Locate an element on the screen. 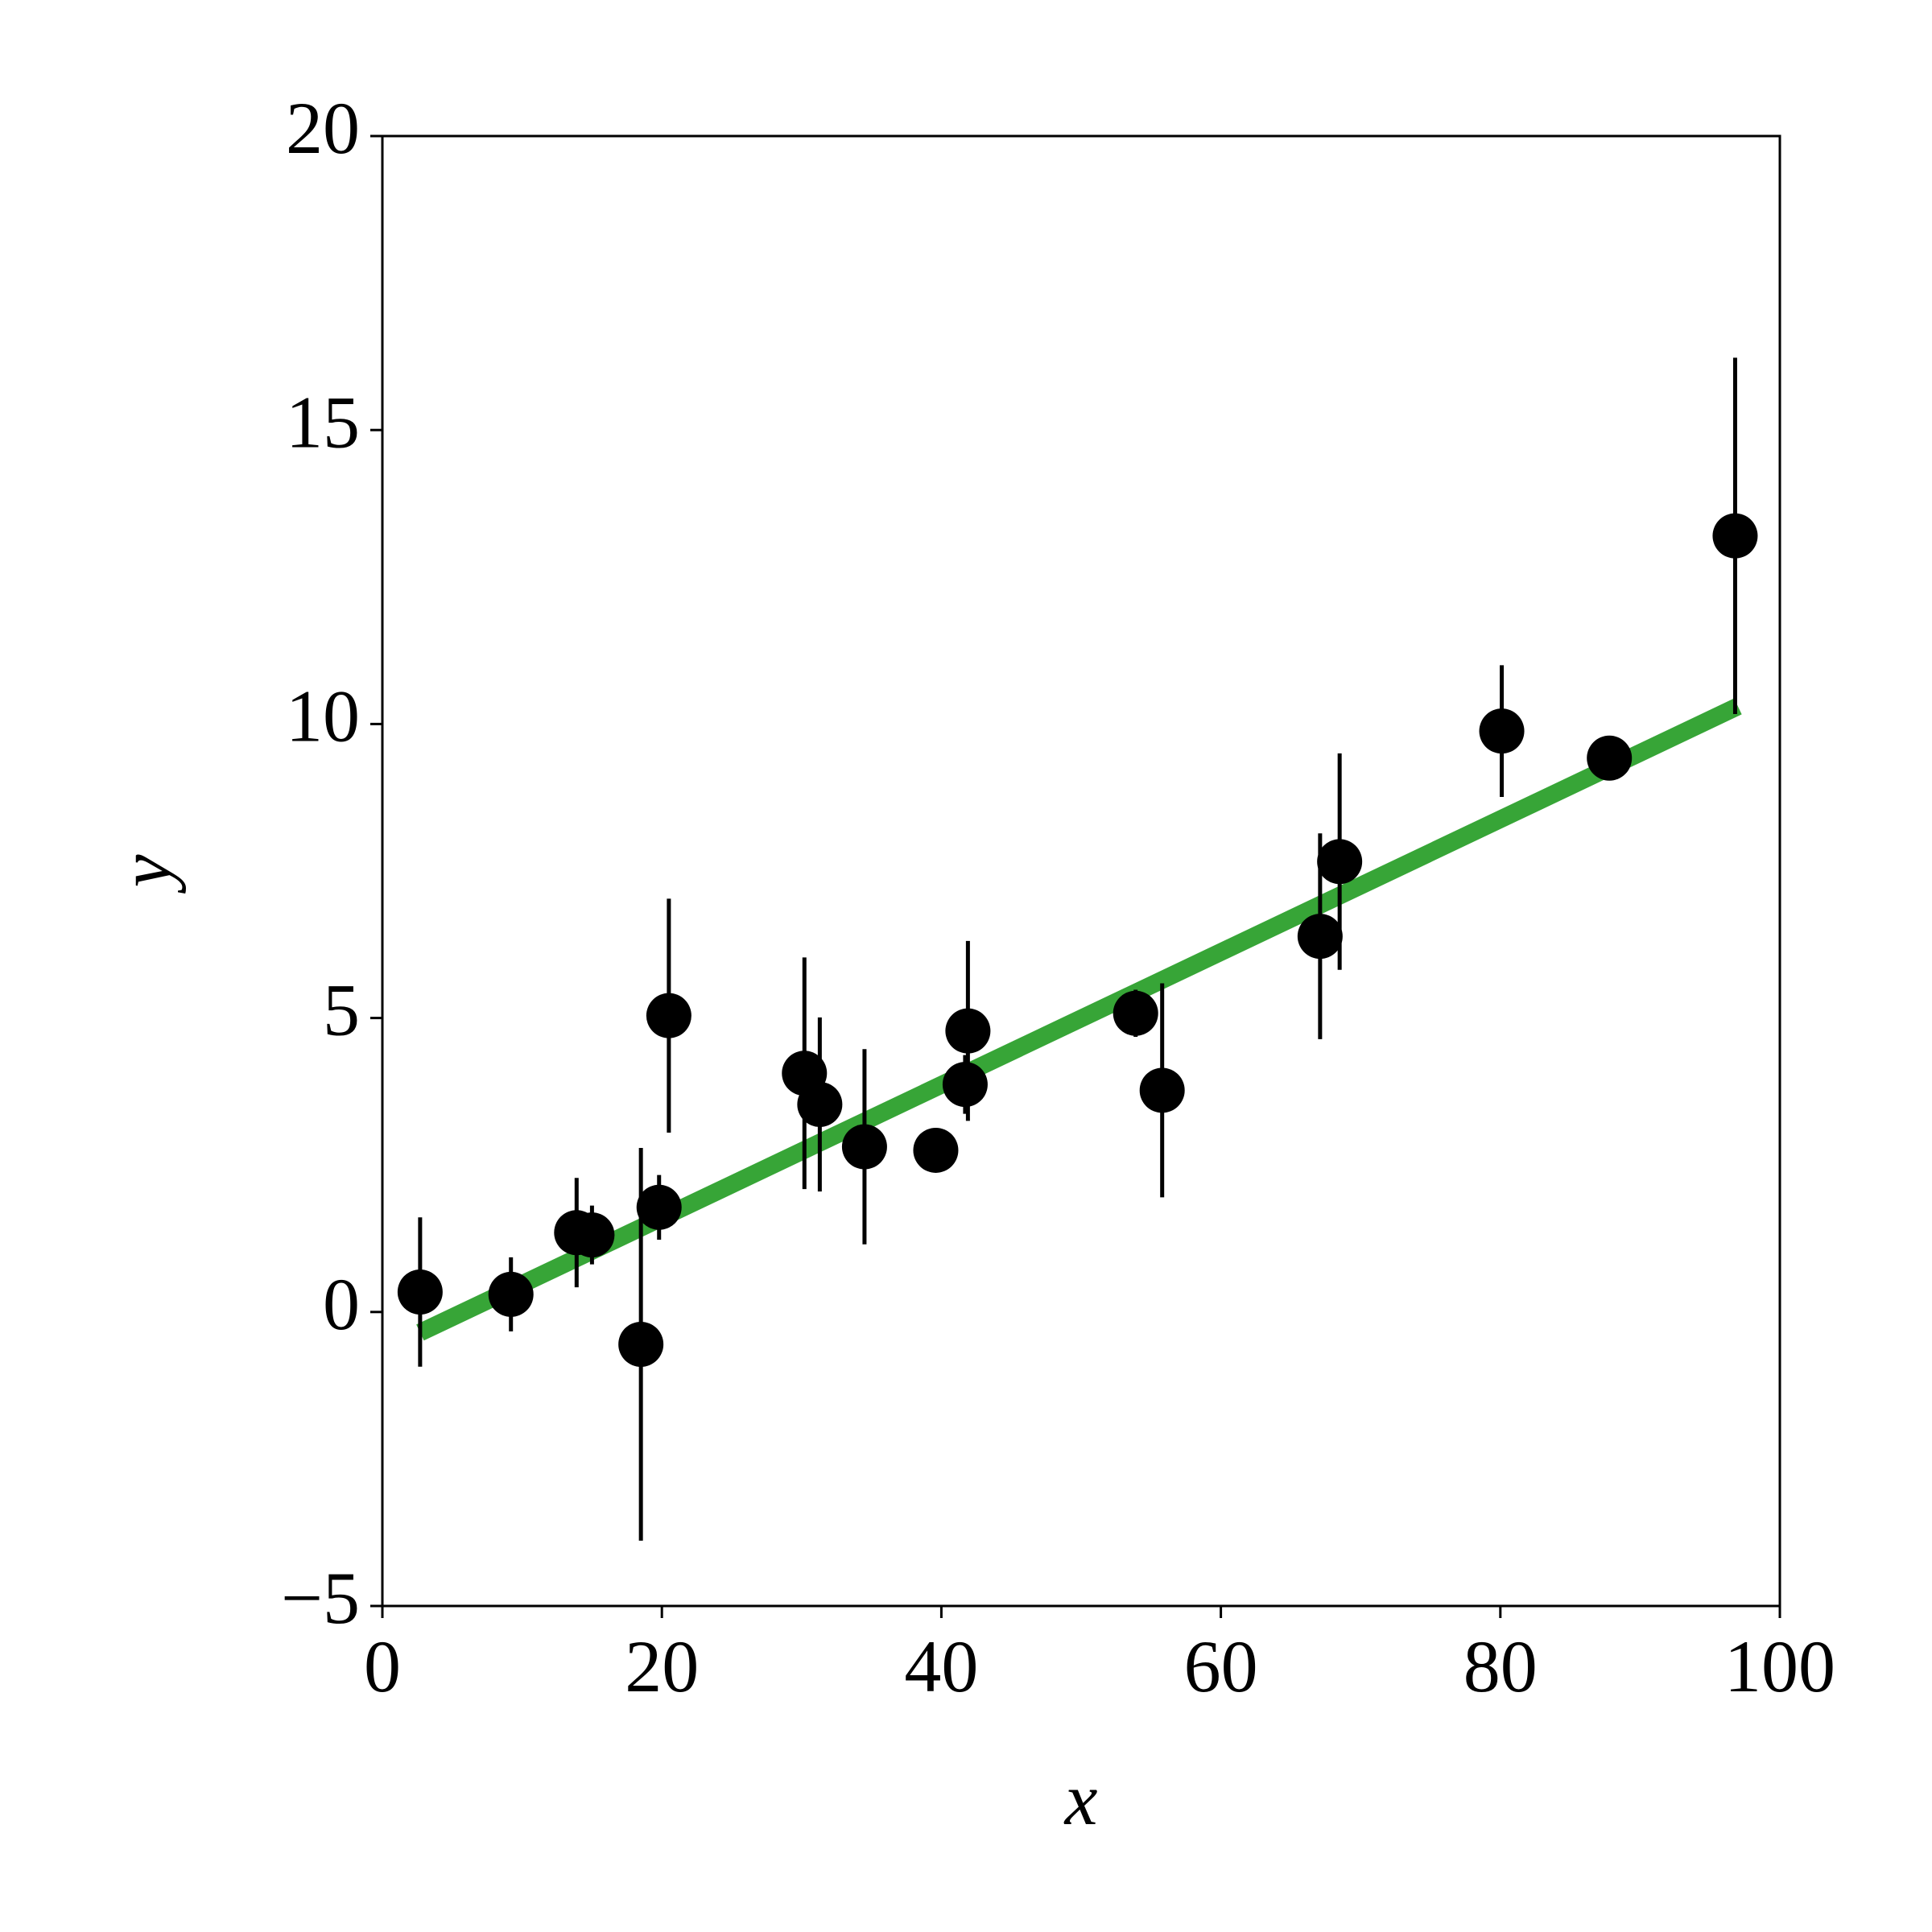 The height and width of the screenshot is (1932, 1932). y-tick-label: −5 is located at coordinates (320, 1598).